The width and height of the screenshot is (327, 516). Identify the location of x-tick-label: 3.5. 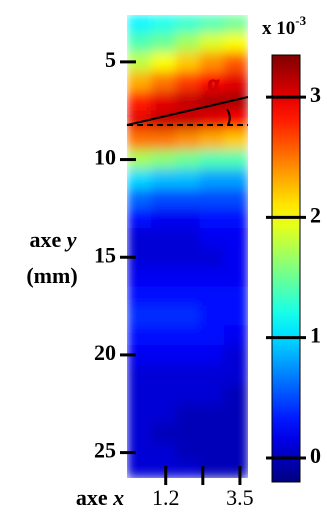
(240, 497).